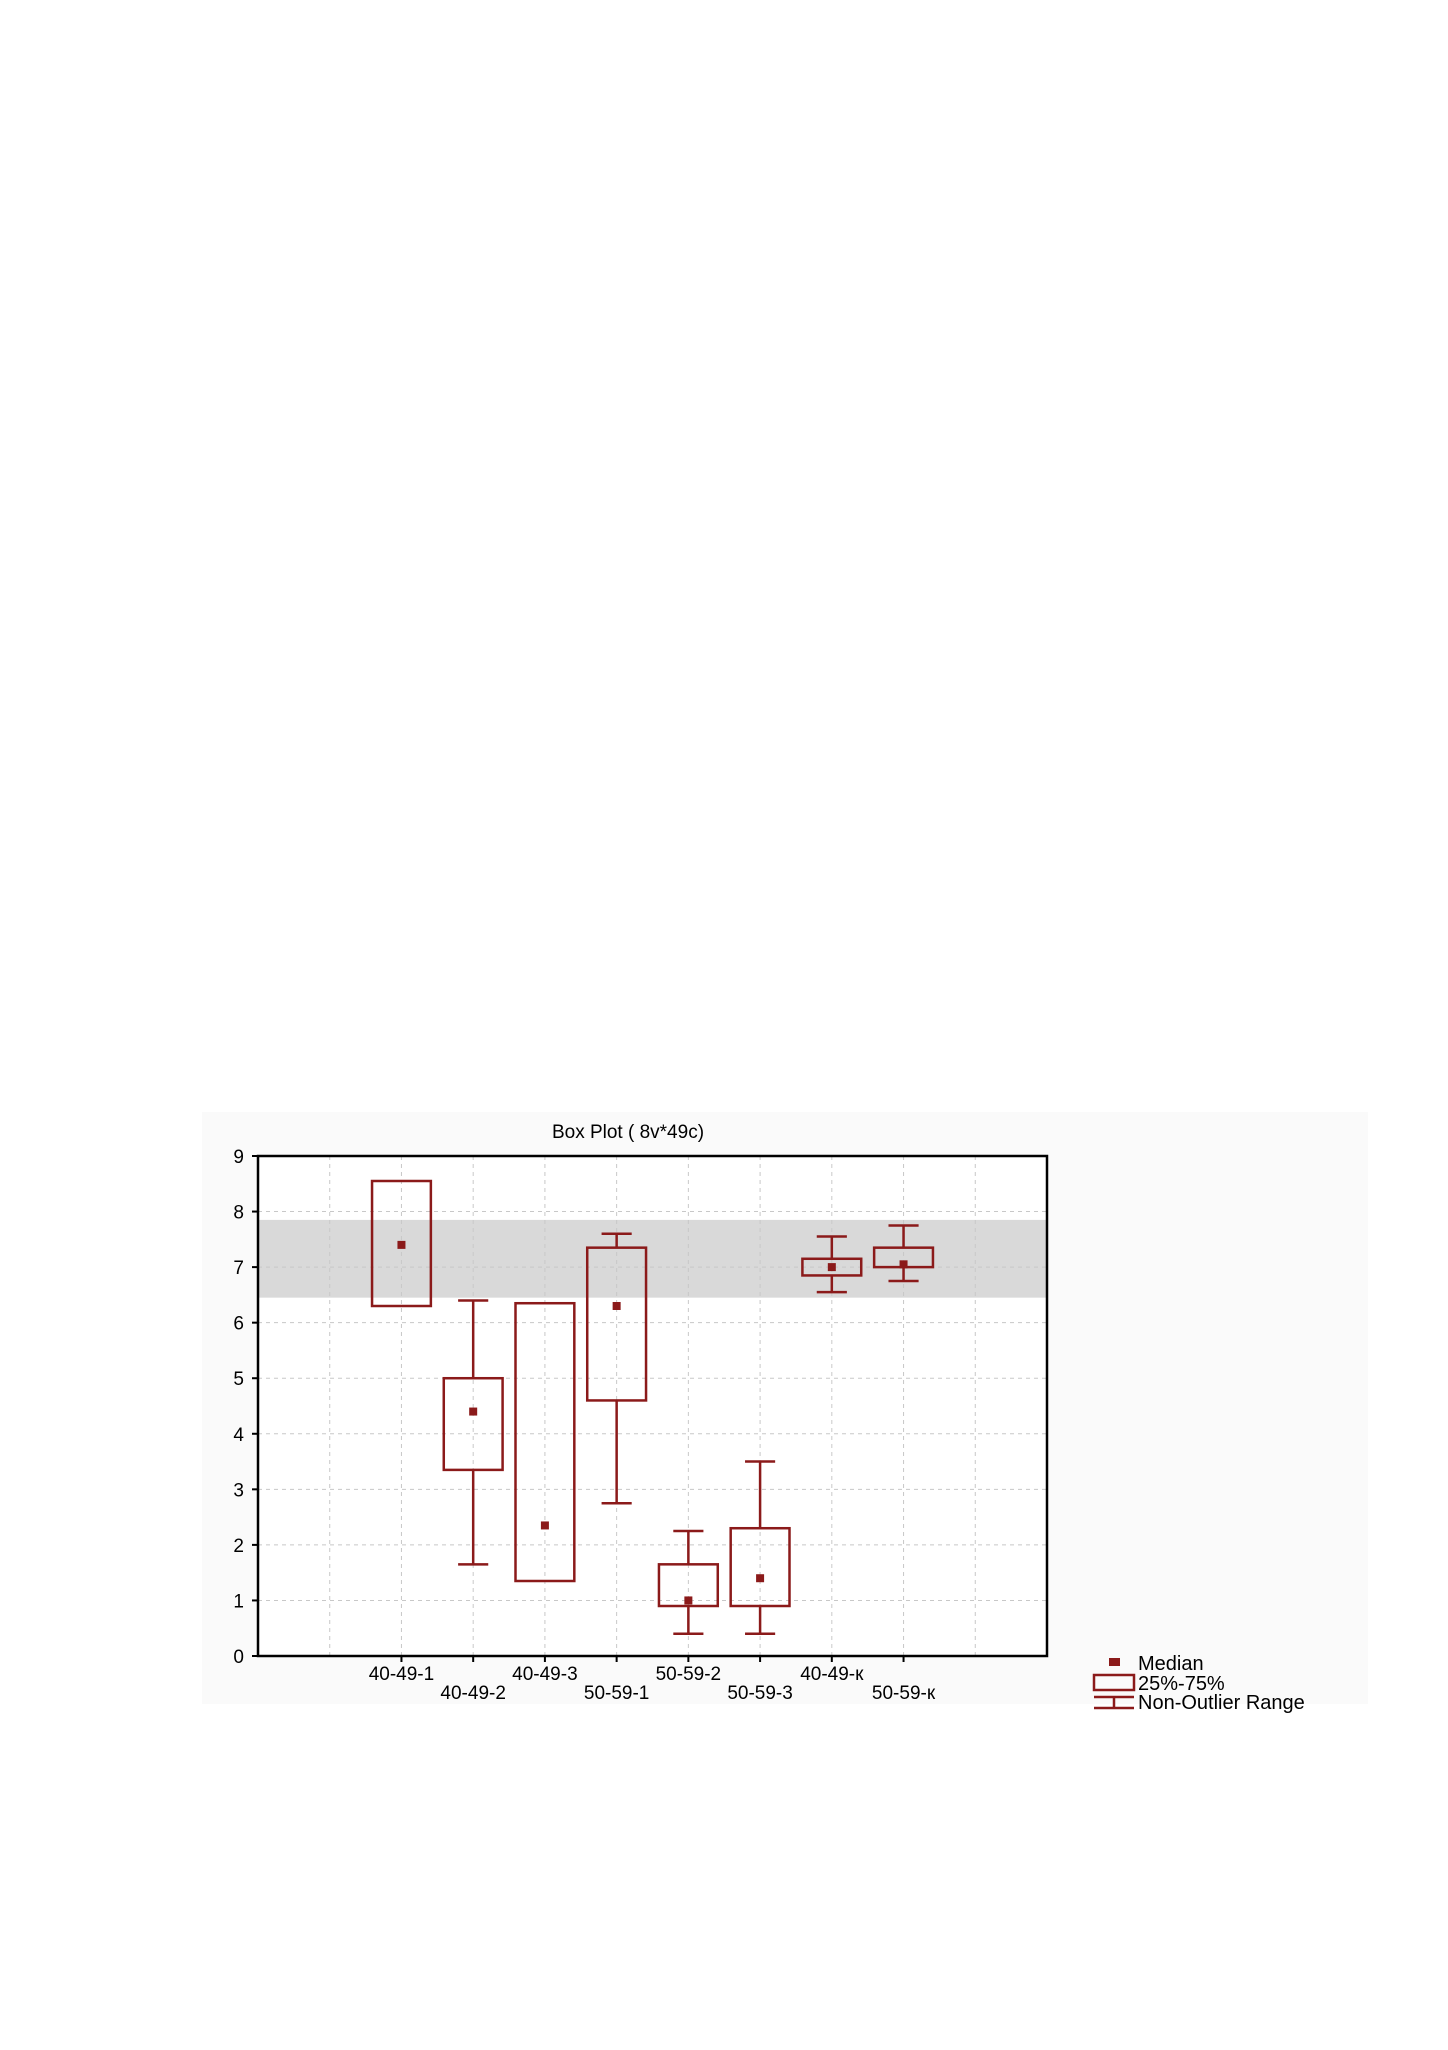 This screenshot has height=2050, width=1448. Describe the element at coordinates (238, 1157) in the screenshot. I see `y-tick-label: 9` at that location.